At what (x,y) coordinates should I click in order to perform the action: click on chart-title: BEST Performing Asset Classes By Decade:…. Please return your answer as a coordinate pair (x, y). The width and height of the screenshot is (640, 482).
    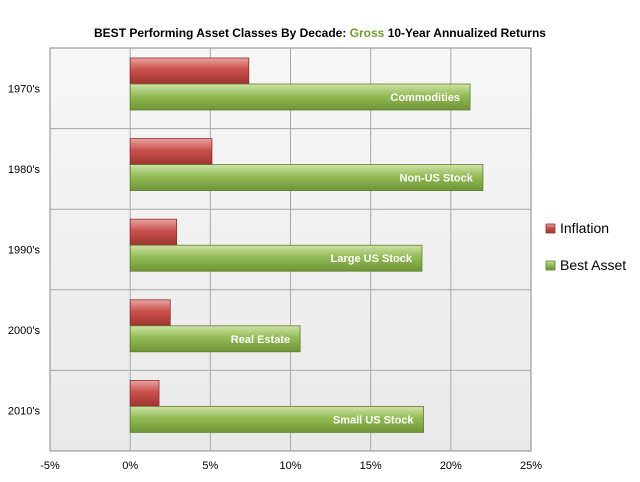
    Looking at the image, I should click on (320, 33).